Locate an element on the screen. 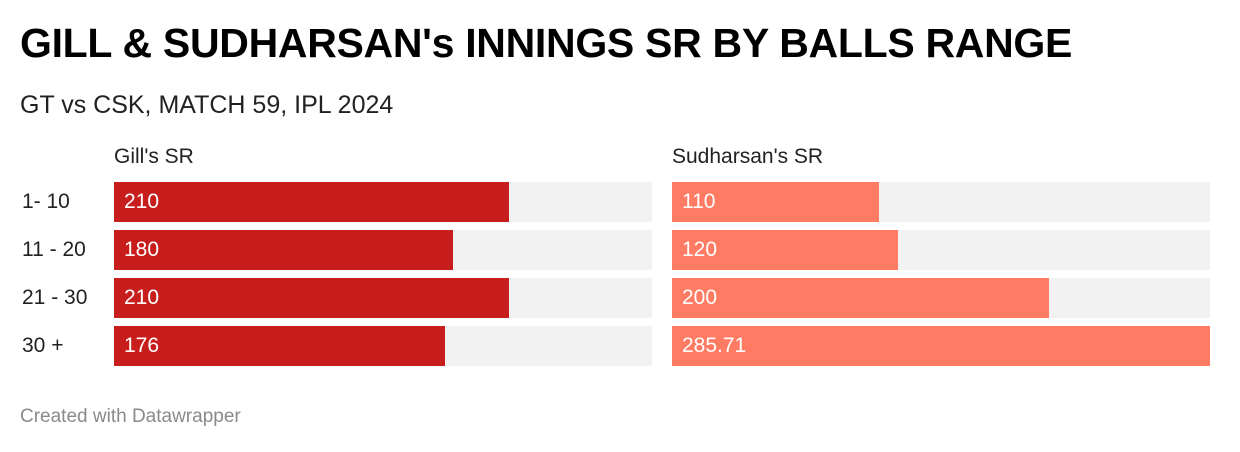 This screenshot has width=1240, height=452. bar-value-label: 110 is located at coordinates (699, 201).